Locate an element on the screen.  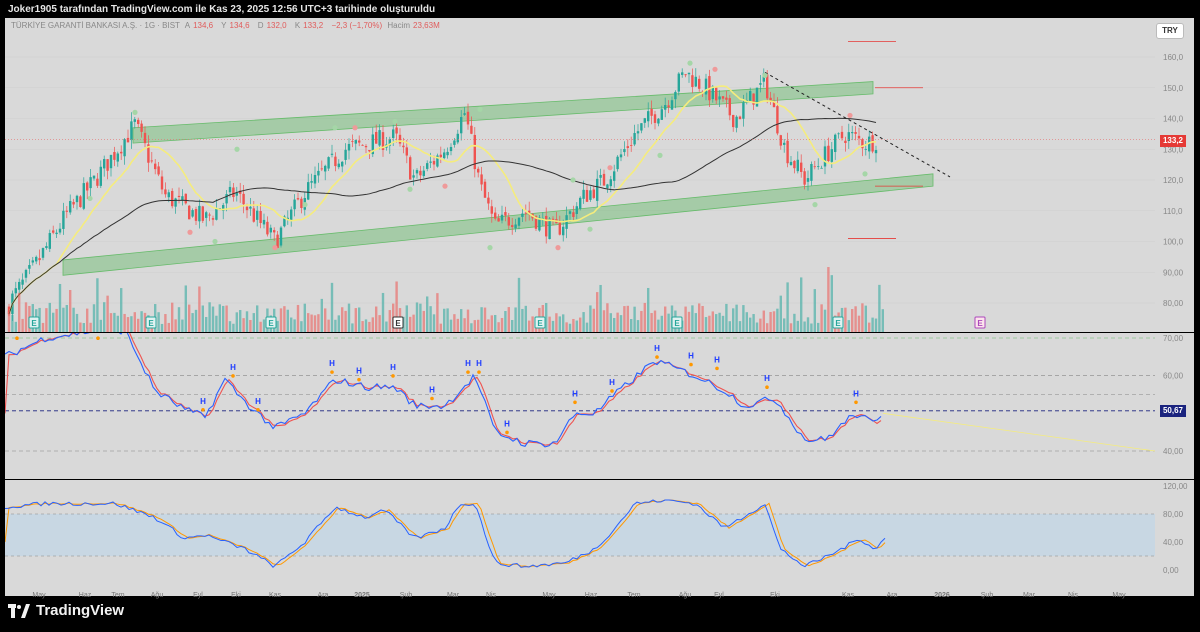
time-axis-label: May is located at coordinates (549, 595).